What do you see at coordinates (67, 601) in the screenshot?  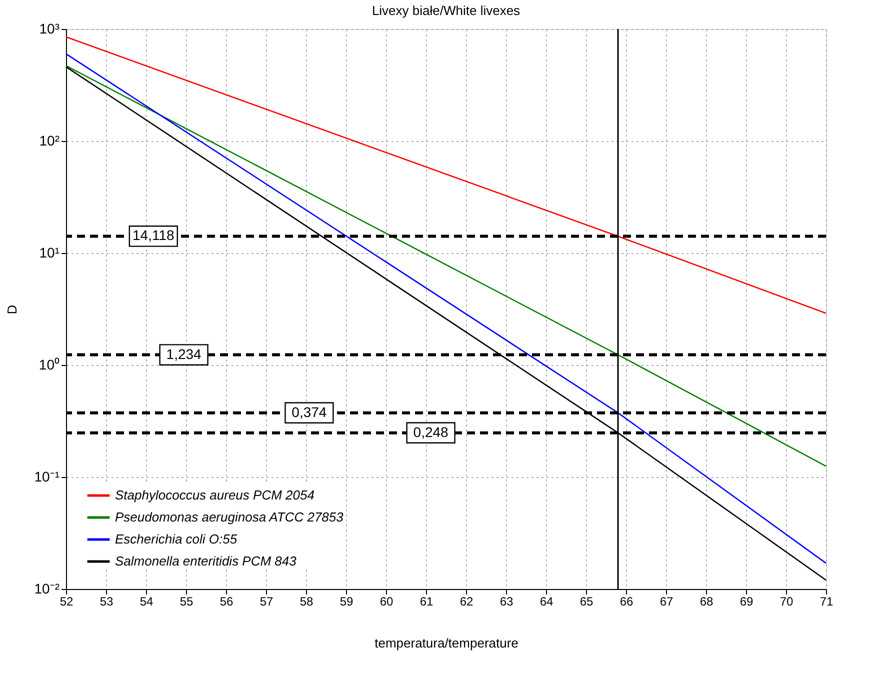 I see `x-tick-label: 52` at bounding box center [67, 601].